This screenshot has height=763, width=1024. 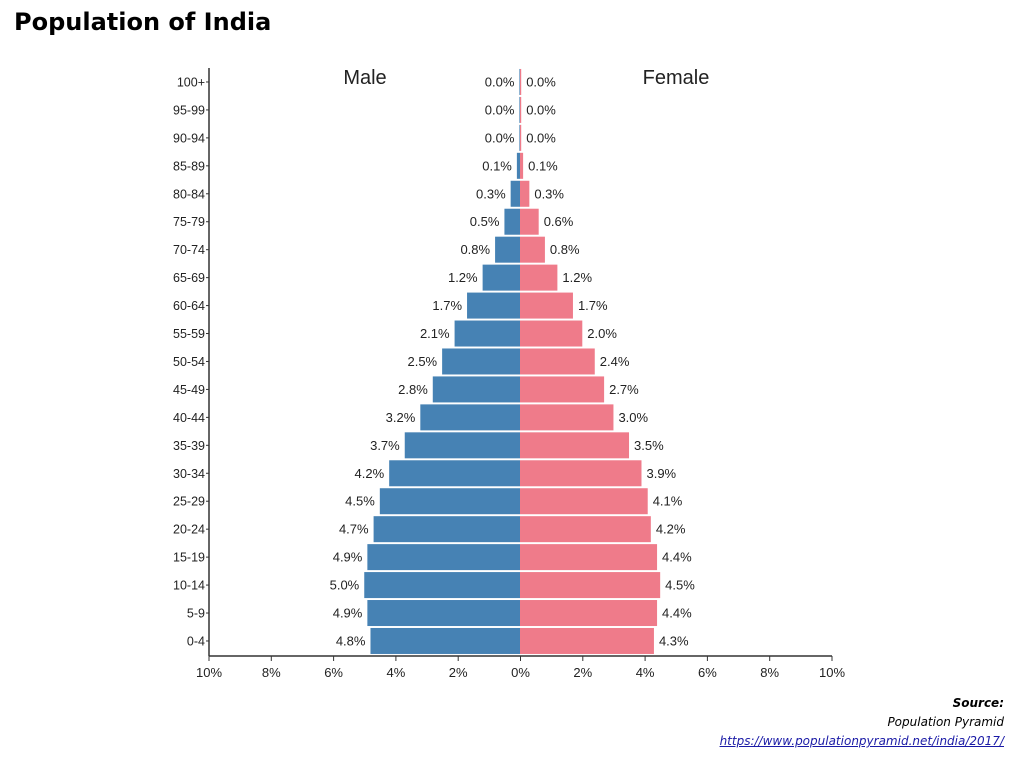 I want to click on series-label-male: Male, so click(x=364, y=78).